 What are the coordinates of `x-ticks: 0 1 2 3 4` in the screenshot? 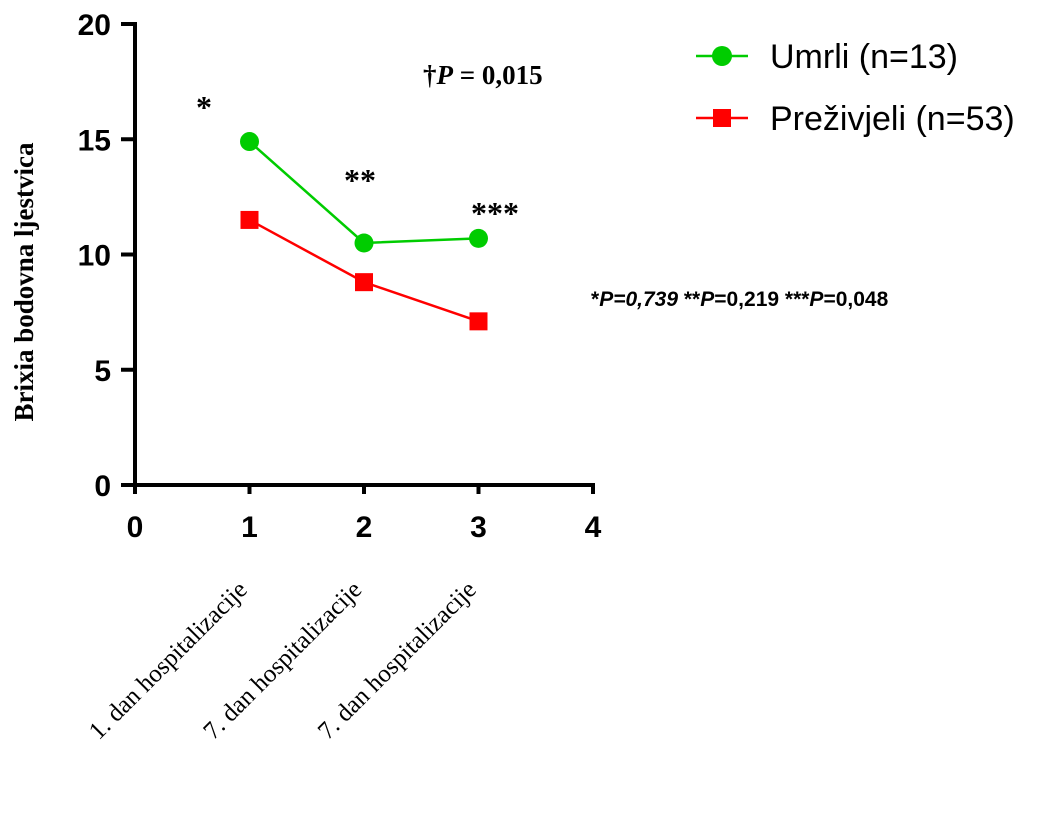 It's located at (364, 514).